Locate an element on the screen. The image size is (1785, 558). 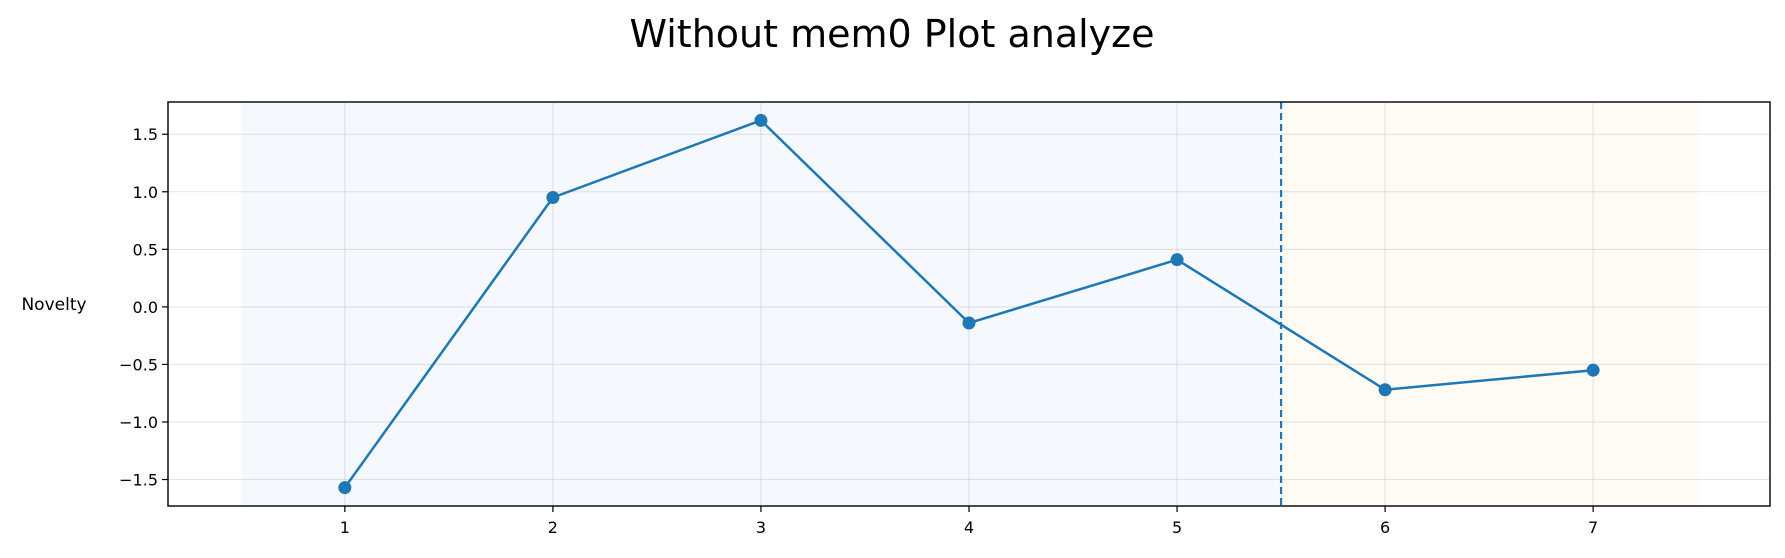
x-tick-label-6: 6 is located at coordinates (1385, 527).